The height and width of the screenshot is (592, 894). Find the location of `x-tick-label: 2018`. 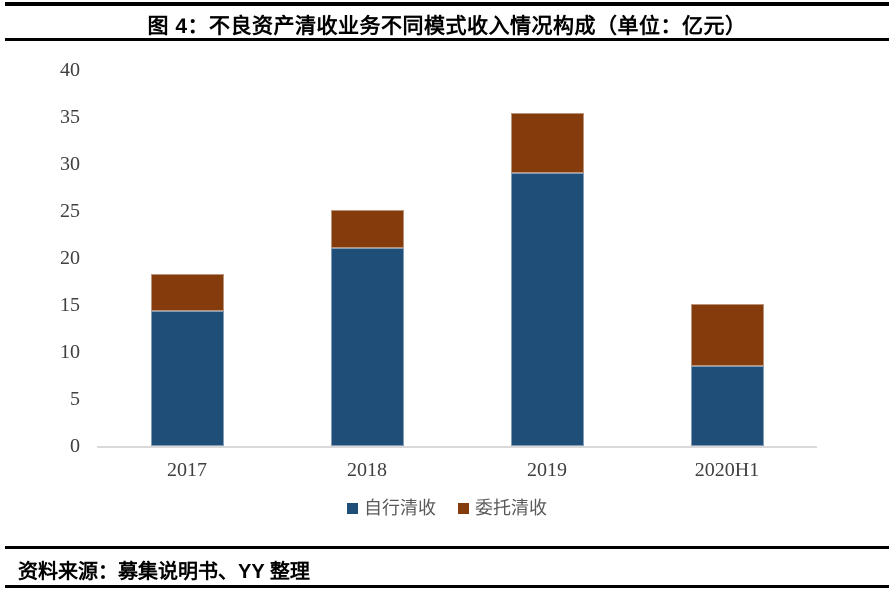

x-tick-label: 2018 is located at coordinates (367, 470).